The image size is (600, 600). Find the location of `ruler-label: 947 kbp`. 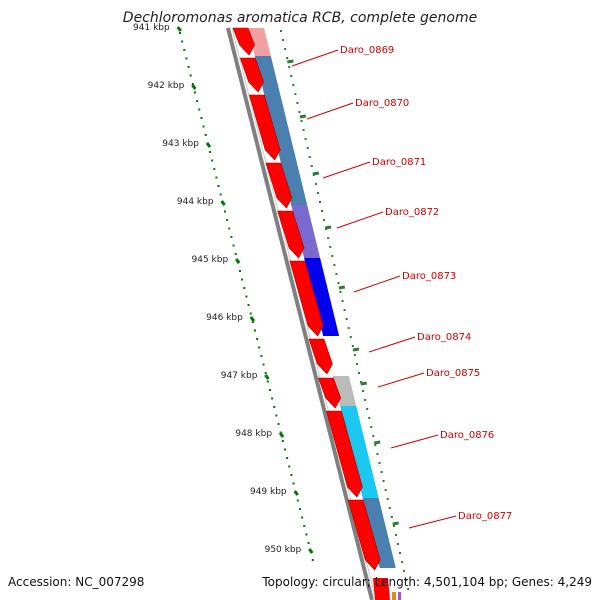

ruler-label: 947 kbp is located at coordinates (239, 376).